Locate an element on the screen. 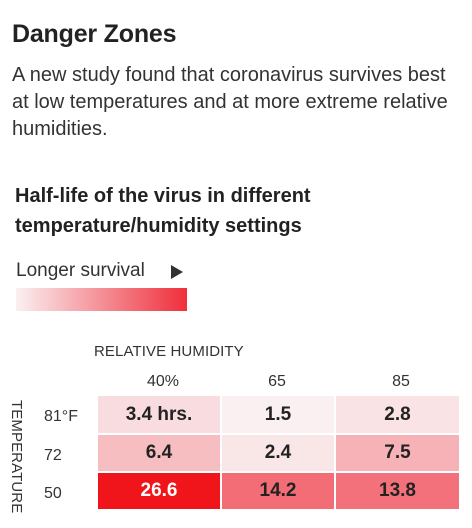 This screenshot has height=528, width=472. column-label: 85 is located at coordinates (401, 381).